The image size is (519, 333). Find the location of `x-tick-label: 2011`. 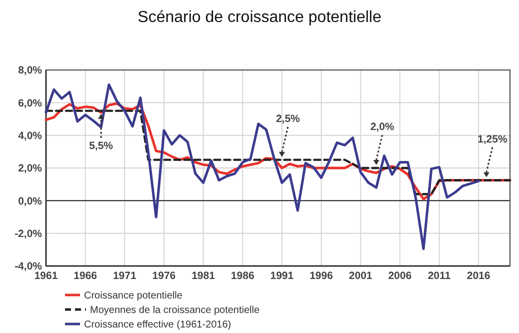

x-tick-label: 2011 is located at coordinates (439, 276).